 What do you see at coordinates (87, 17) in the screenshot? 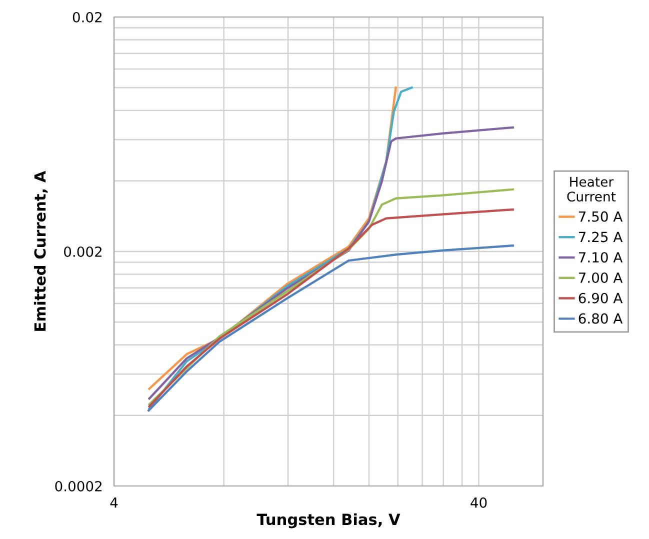
I see `y-tick-label: 0.02` at bounding box center [87, 17].